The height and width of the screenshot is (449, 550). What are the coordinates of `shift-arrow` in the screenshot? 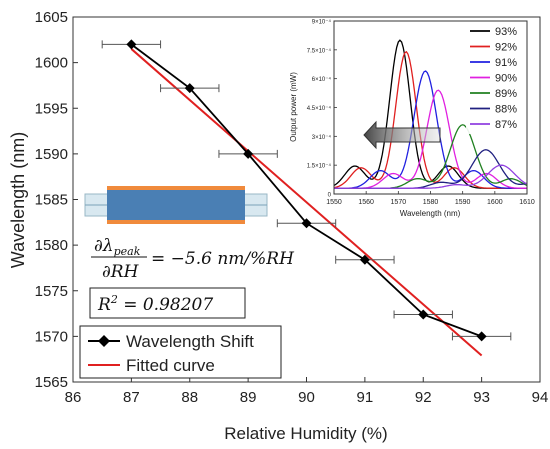 It's located at (402, 135).